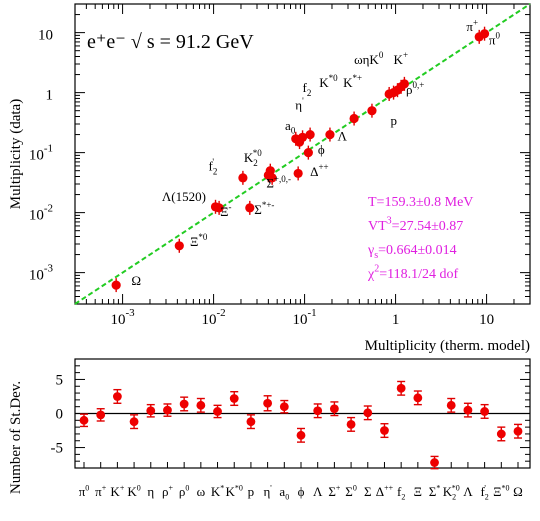  I want to click on category-label-base: Ω, so click(518, 491).